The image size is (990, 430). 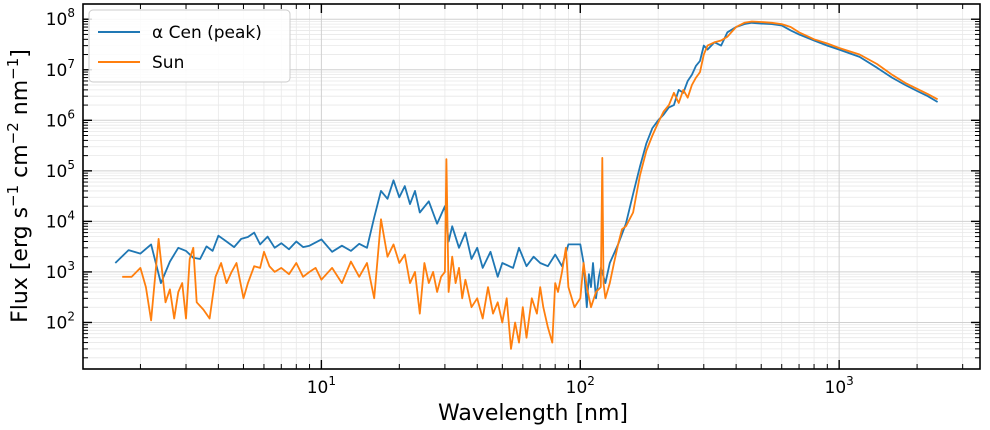 I want to click on y-tick-label: 10⁸, so click(x=60, y=18).